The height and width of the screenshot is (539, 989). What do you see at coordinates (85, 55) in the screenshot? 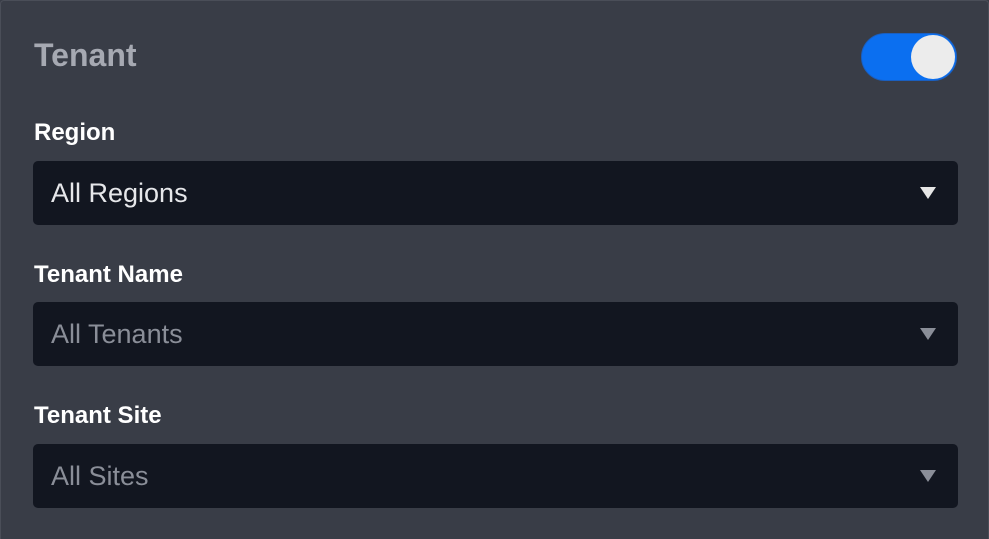
I see `panel-title: Tenant` at bounding box center [85, 55].